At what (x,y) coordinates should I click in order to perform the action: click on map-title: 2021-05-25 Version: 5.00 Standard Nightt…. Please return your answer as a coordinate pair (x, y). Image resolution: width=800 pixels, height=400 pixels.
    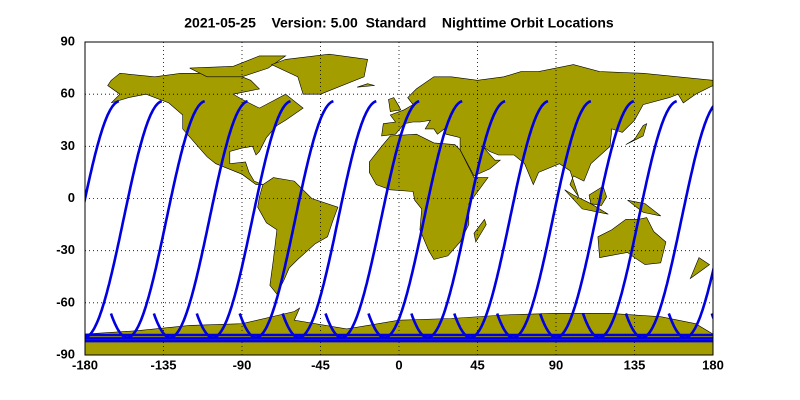
    Looking at the image, I should click on (399, 23).